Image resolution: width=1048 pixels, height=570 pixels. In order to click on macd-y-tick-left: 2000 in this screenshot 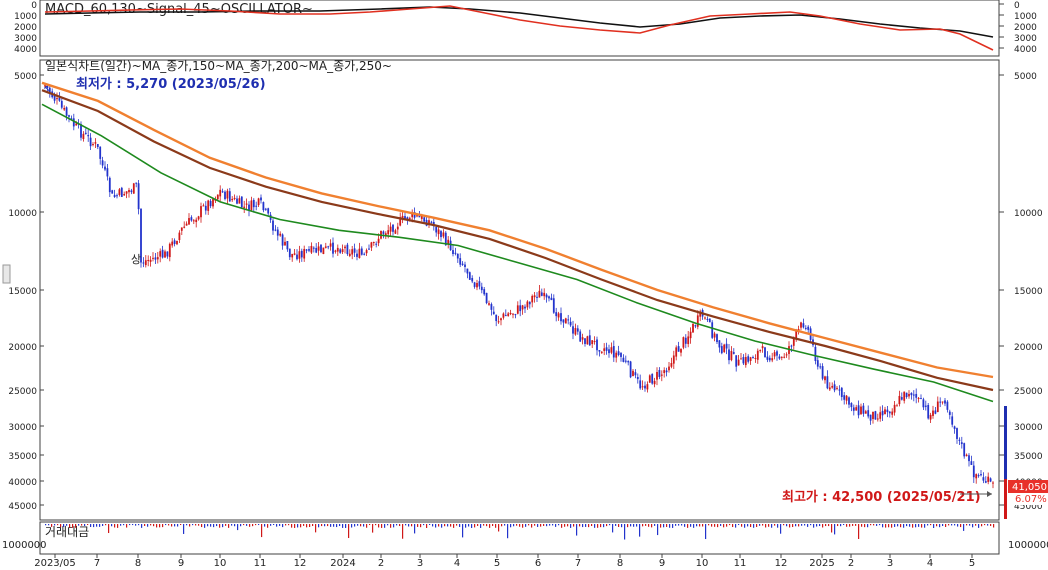, I will do `click(25, 28)`.